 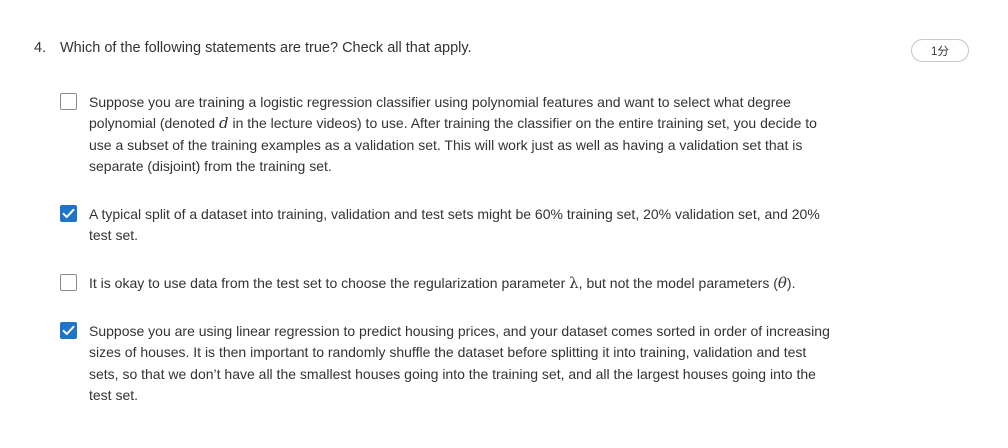 I want to click on option-3-math-theta: θ, so click(x=782, y=283).